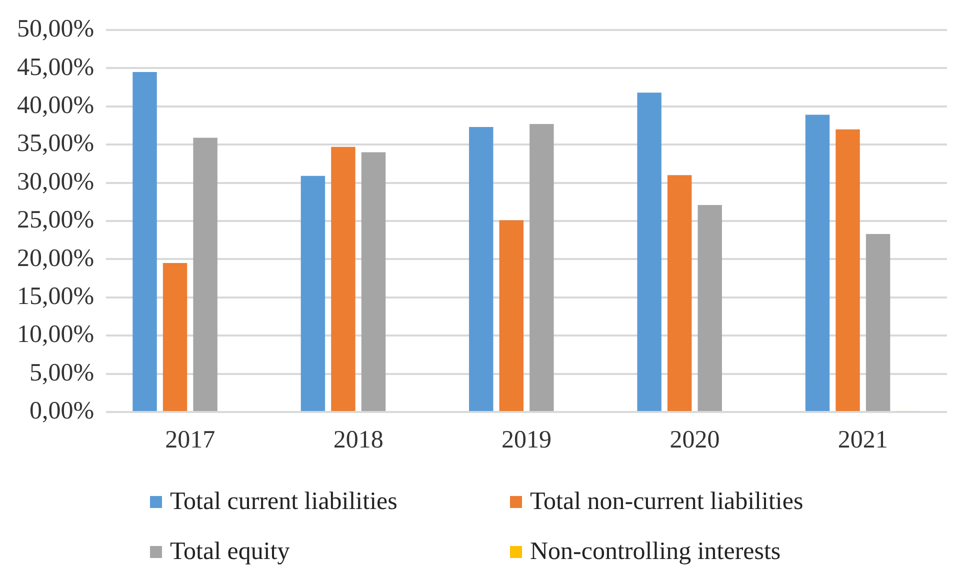  I want to click on x-tick-label: 2019, so click(527, 440).